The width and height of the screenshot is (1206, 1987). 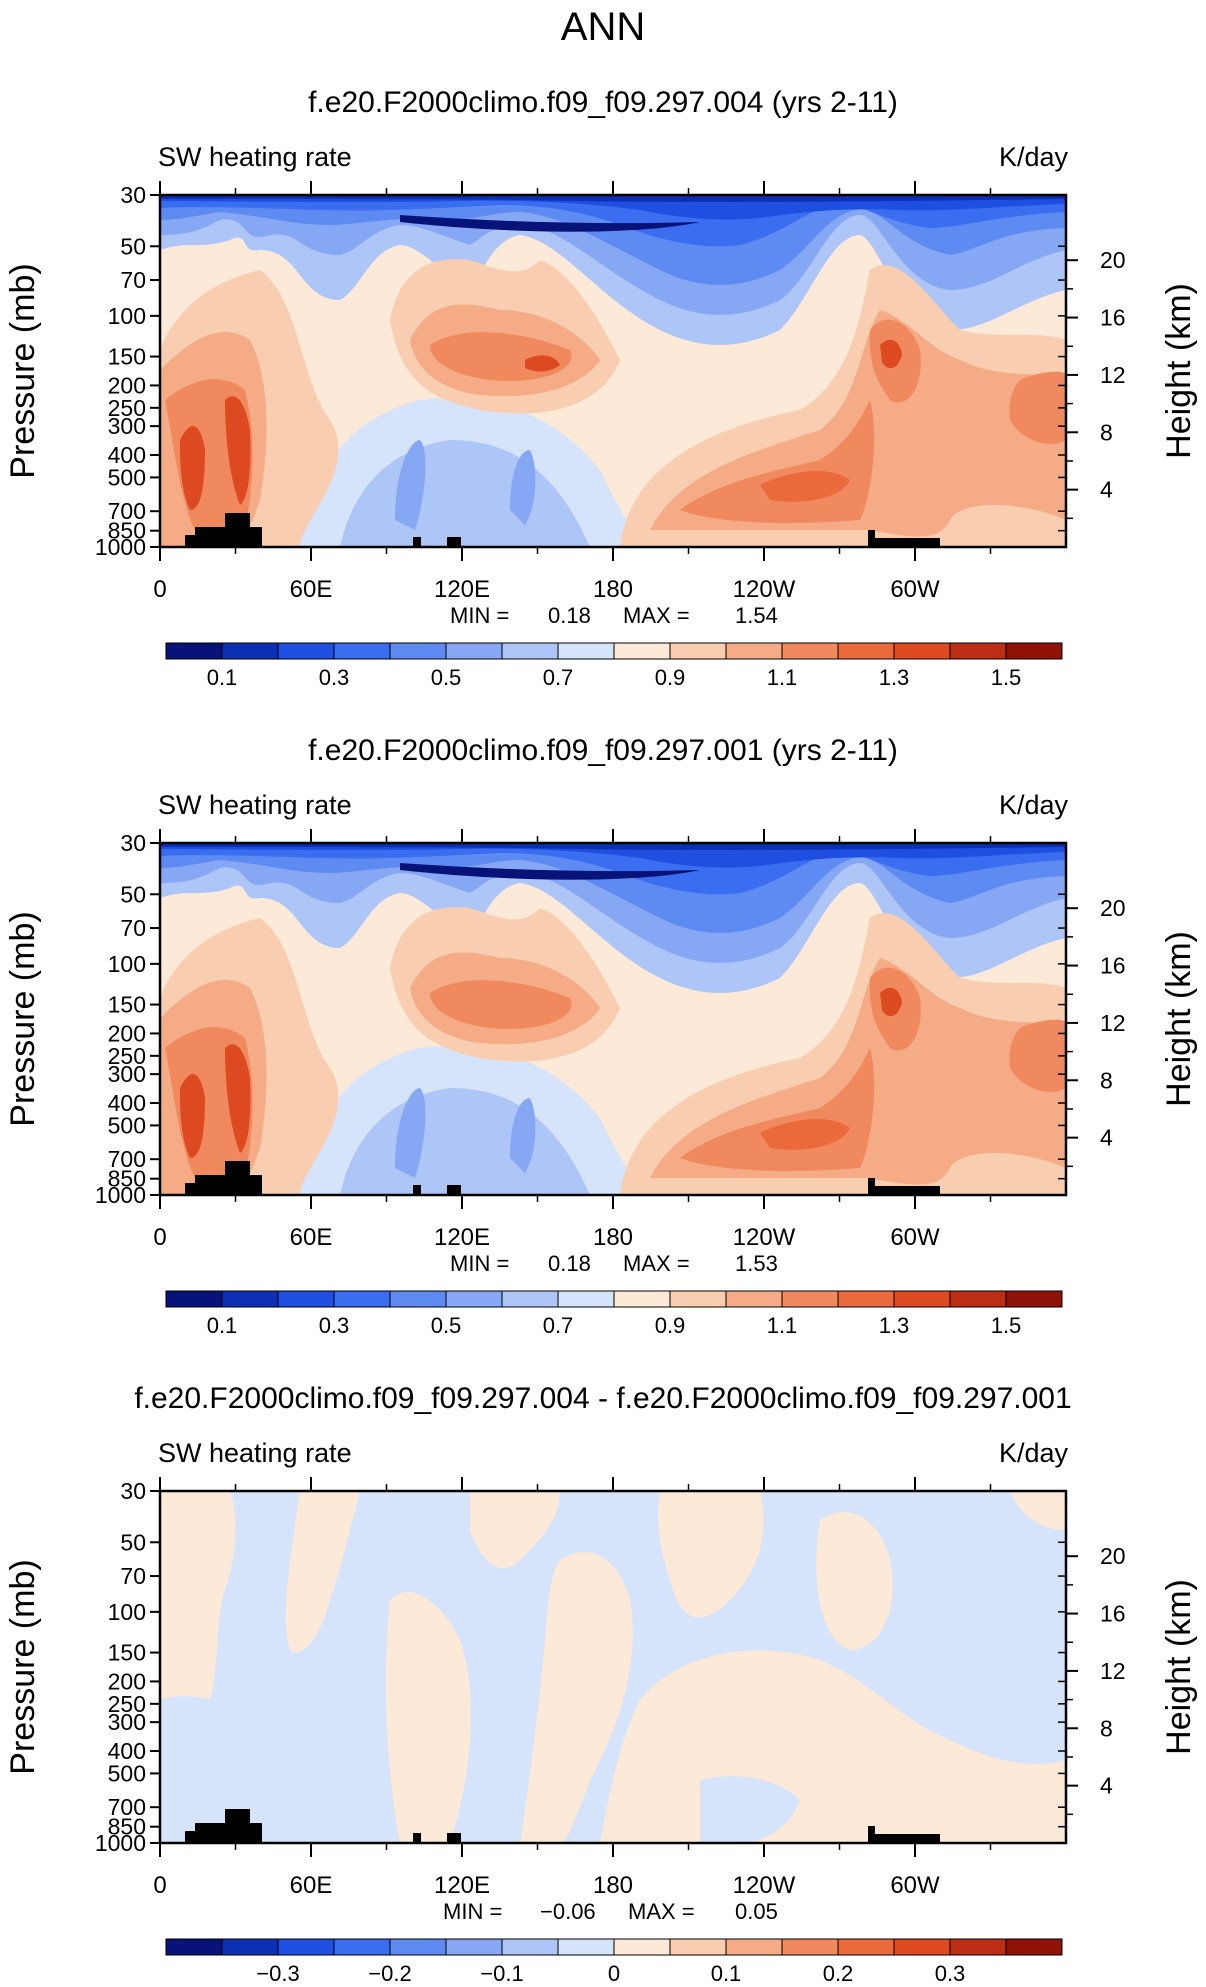 I want to click on y-tick-label: 50, so click(x=133, y=246).